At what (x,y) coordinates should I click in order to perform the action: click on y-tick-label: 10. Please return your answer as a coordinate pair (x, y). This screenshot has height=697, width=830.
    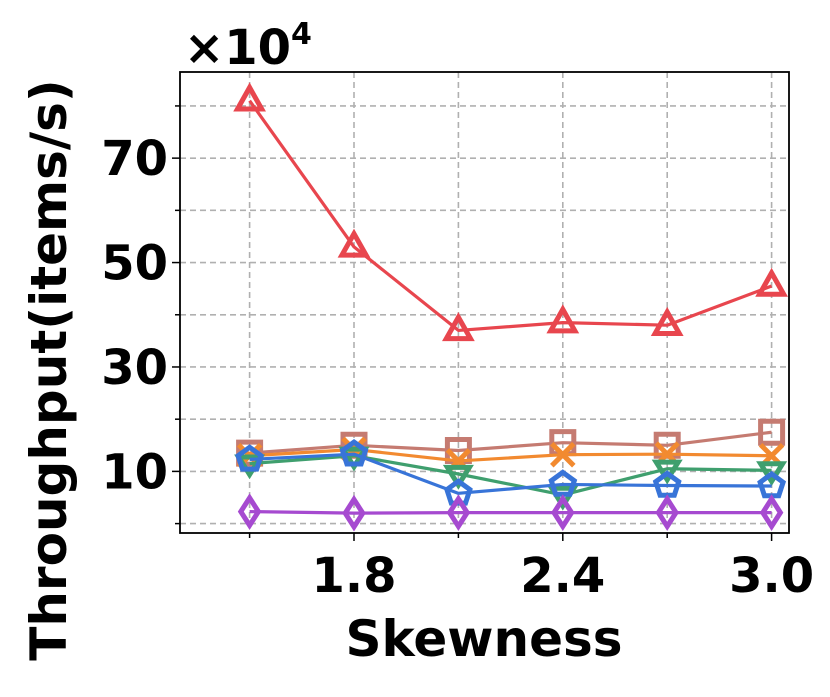
    Looking at the image, I should click on (134, 472).